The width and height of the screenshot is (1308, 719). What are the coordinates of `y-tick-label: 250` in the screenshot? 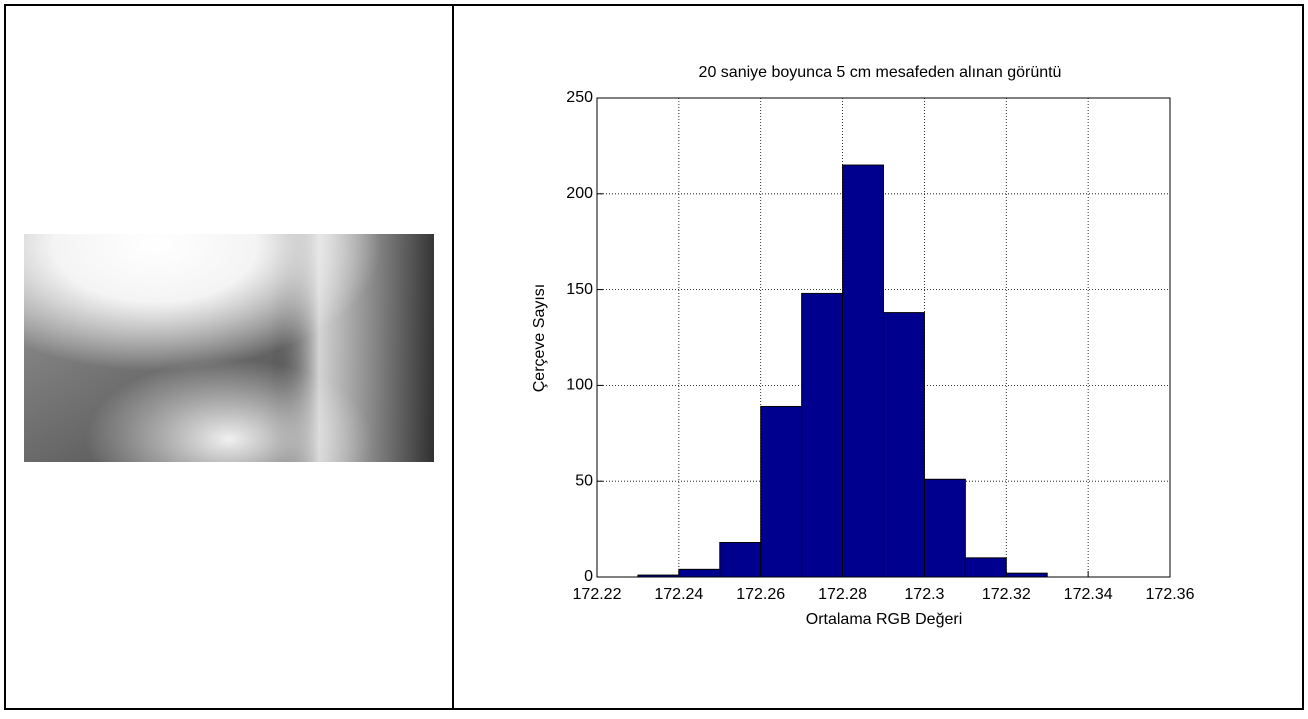 It's located at (579, 97).